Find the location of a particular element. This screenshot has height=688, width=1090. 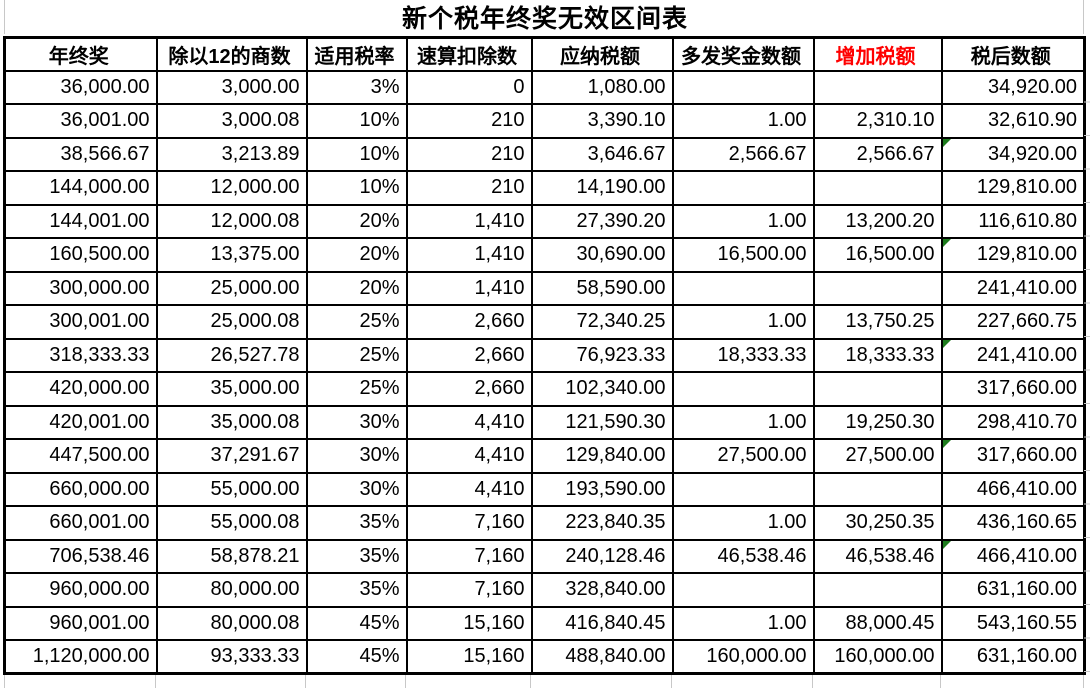

cell-extra_bonus: 16,500.00 is located at coordinates (743, 255).